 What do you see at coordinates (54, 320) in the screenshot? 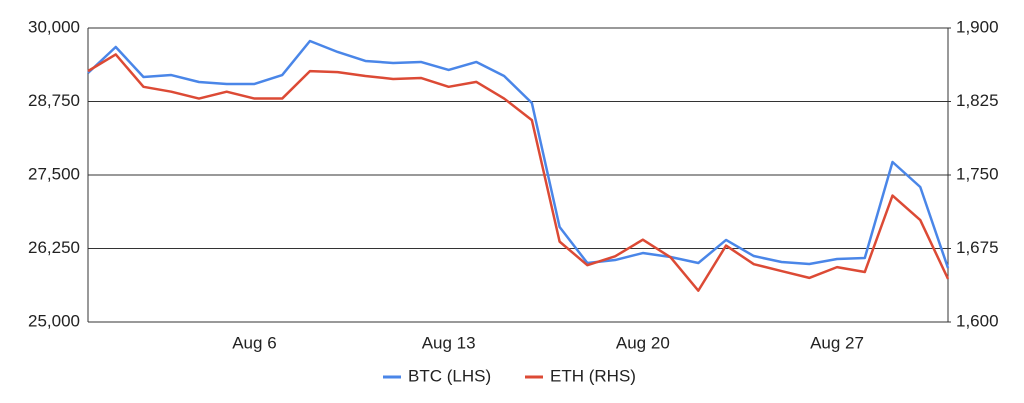
I see `y-tick-label: 25,000` at bounding box center [54, 320].